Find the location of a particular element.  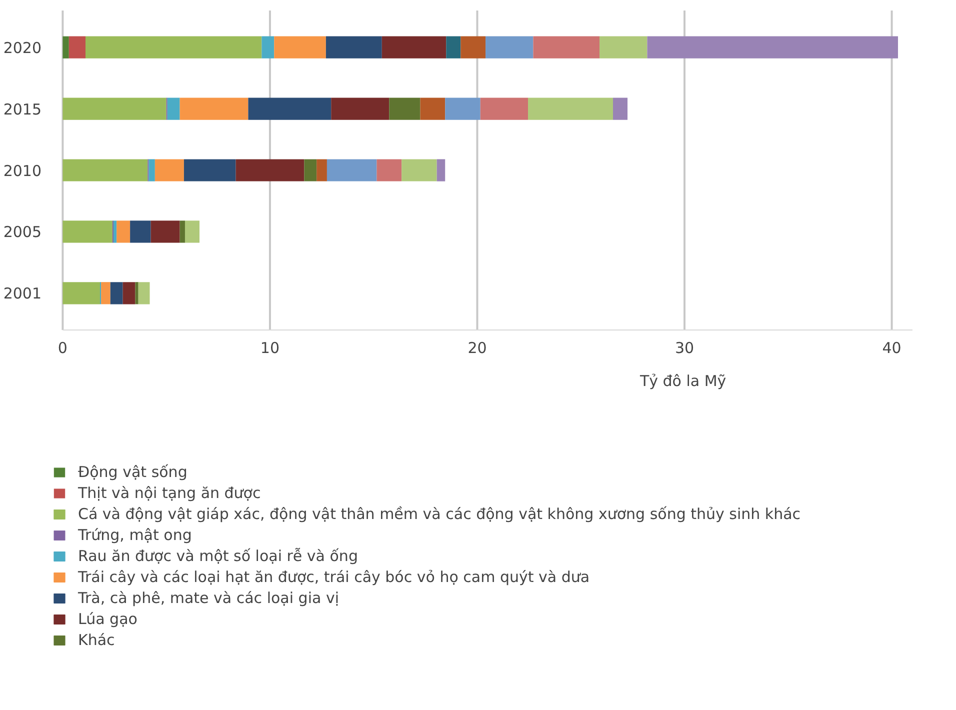

y-tick-label: 2005 is located at coordinates (22, 232).